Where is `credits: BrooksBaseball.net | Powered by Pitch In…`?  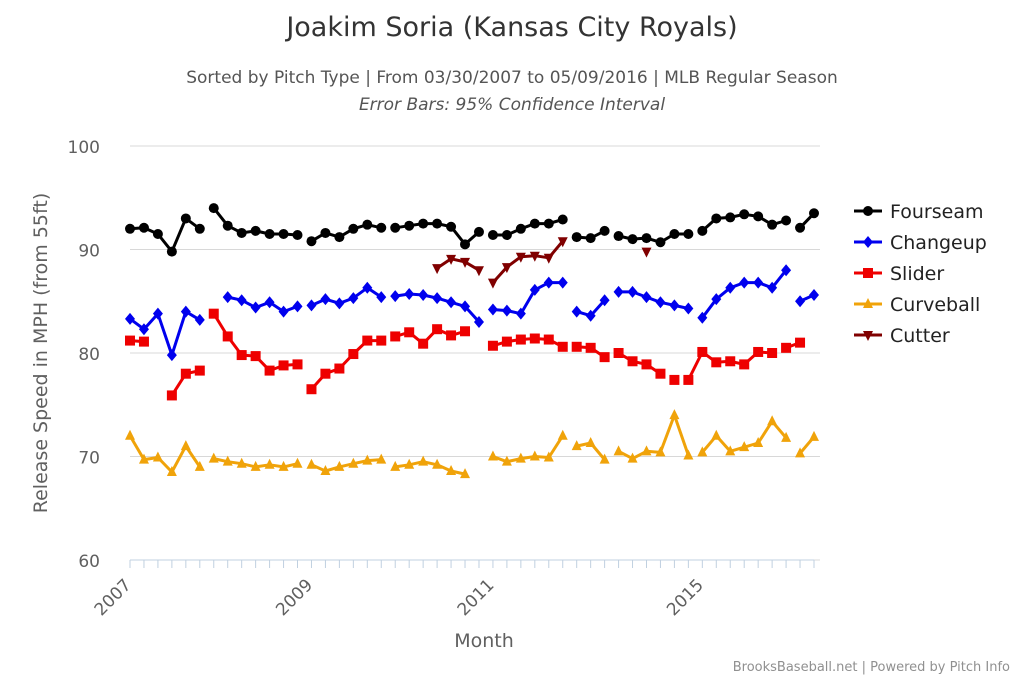
credits: BrooksBaseball.net | Powered by Pitch In… is located at coordinates (871, 667).